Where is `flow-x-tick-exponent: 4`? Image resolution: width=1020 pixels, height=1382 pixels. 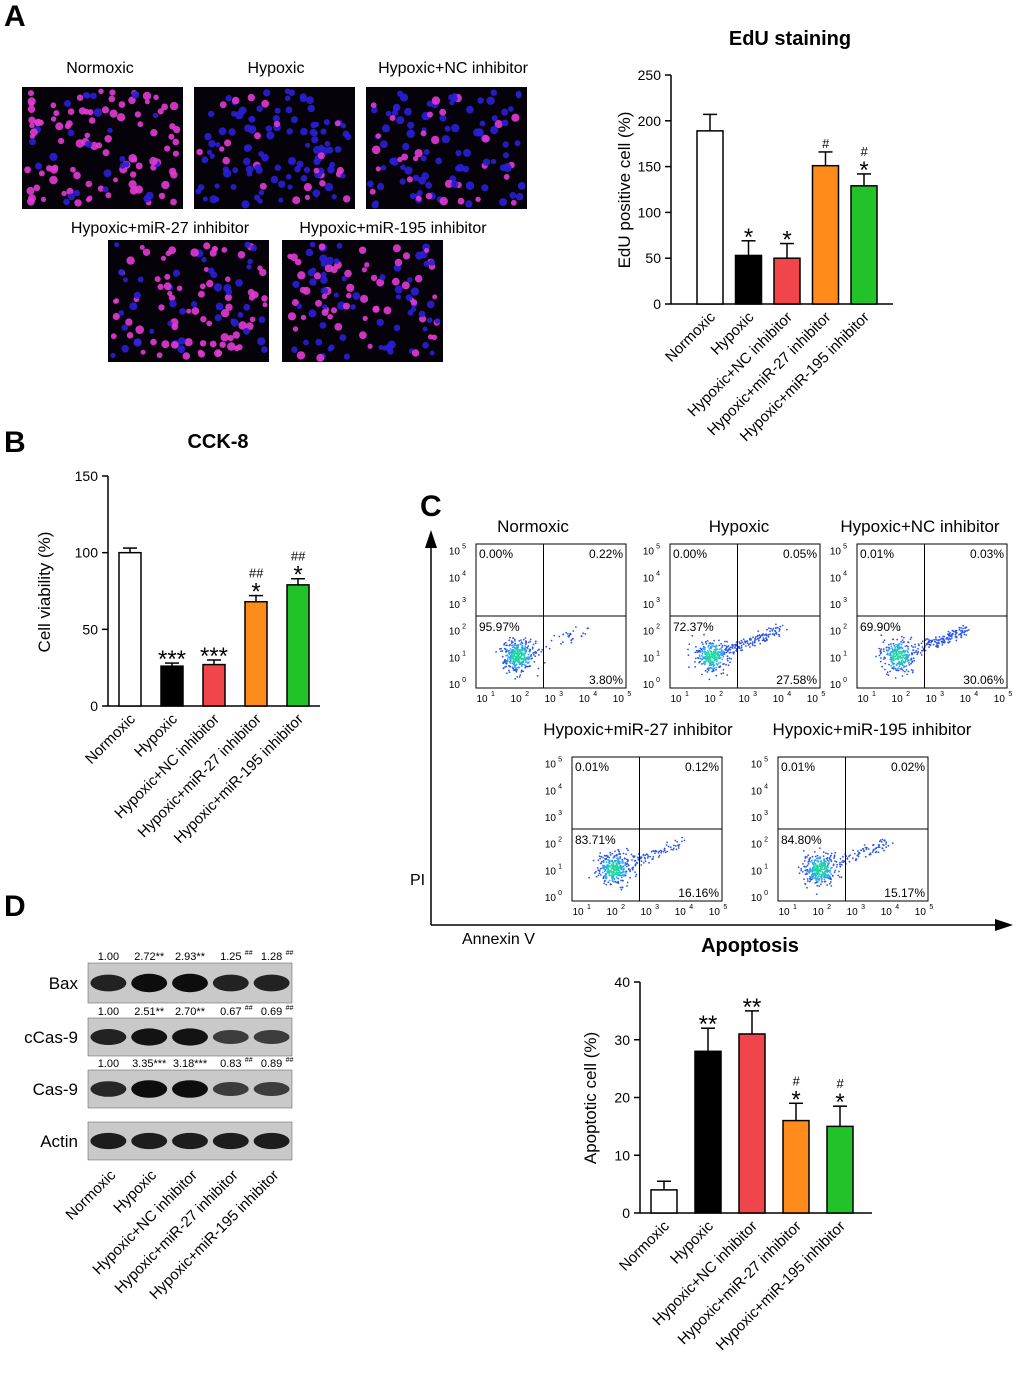 flow-x-tick-exponent: 4 is located at coordinates (897, 907).